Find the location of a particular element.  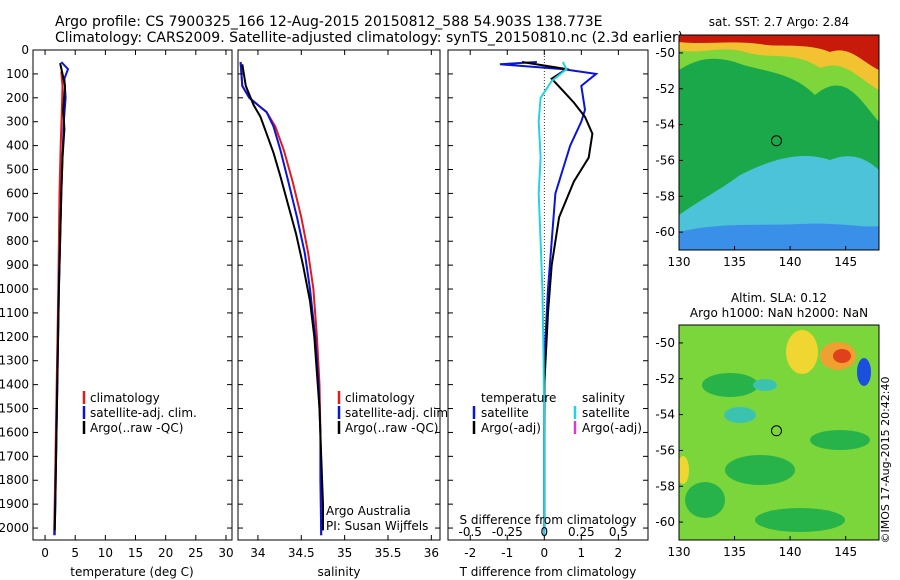

y-tick-label: 2000 is located at coordinates (14, 528).